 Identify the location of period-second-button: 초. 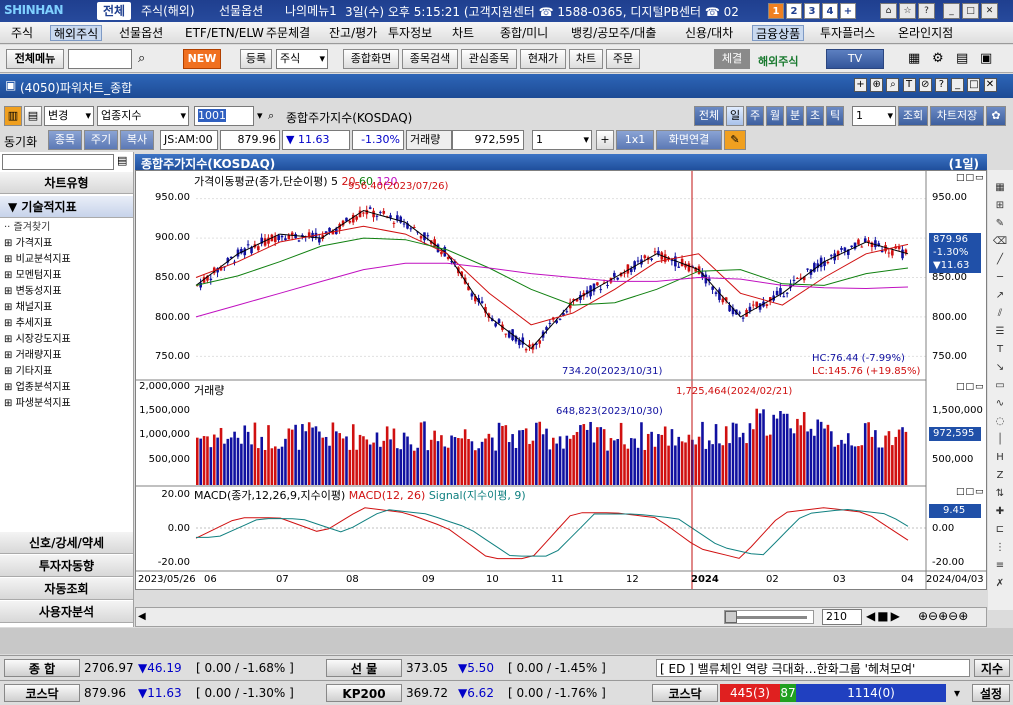
(815, 116).